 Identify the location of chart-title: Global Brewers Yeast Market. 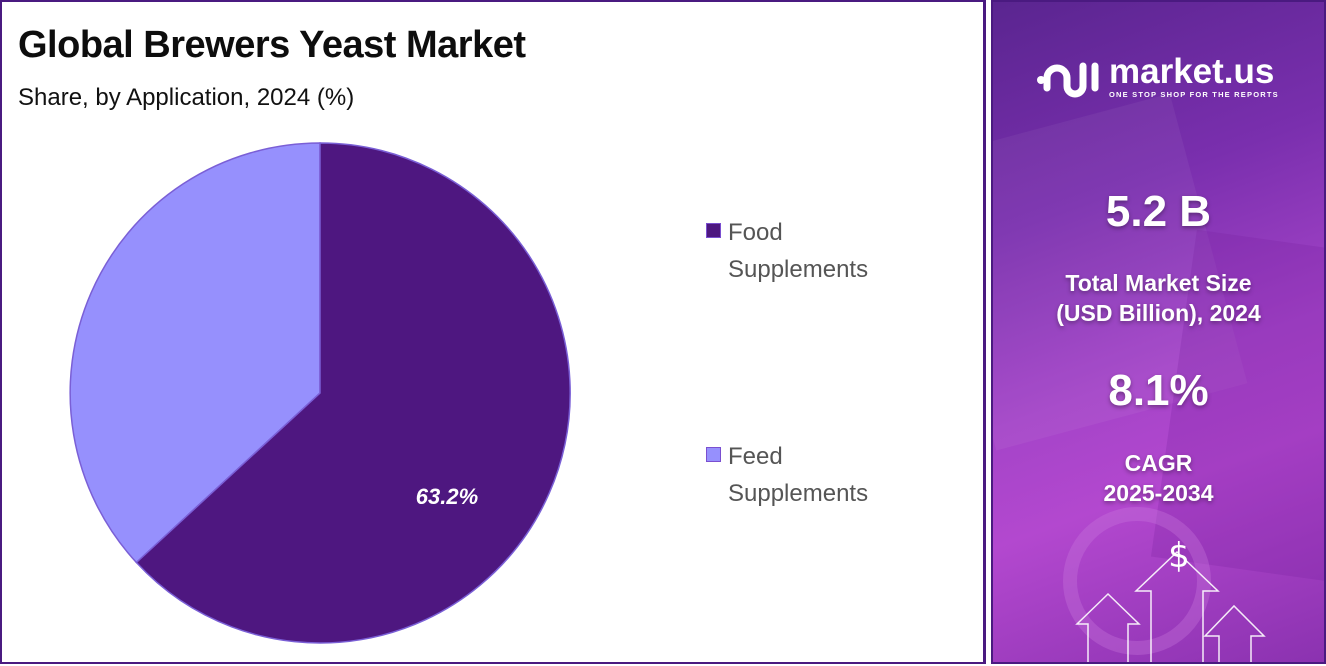
(272, 45).